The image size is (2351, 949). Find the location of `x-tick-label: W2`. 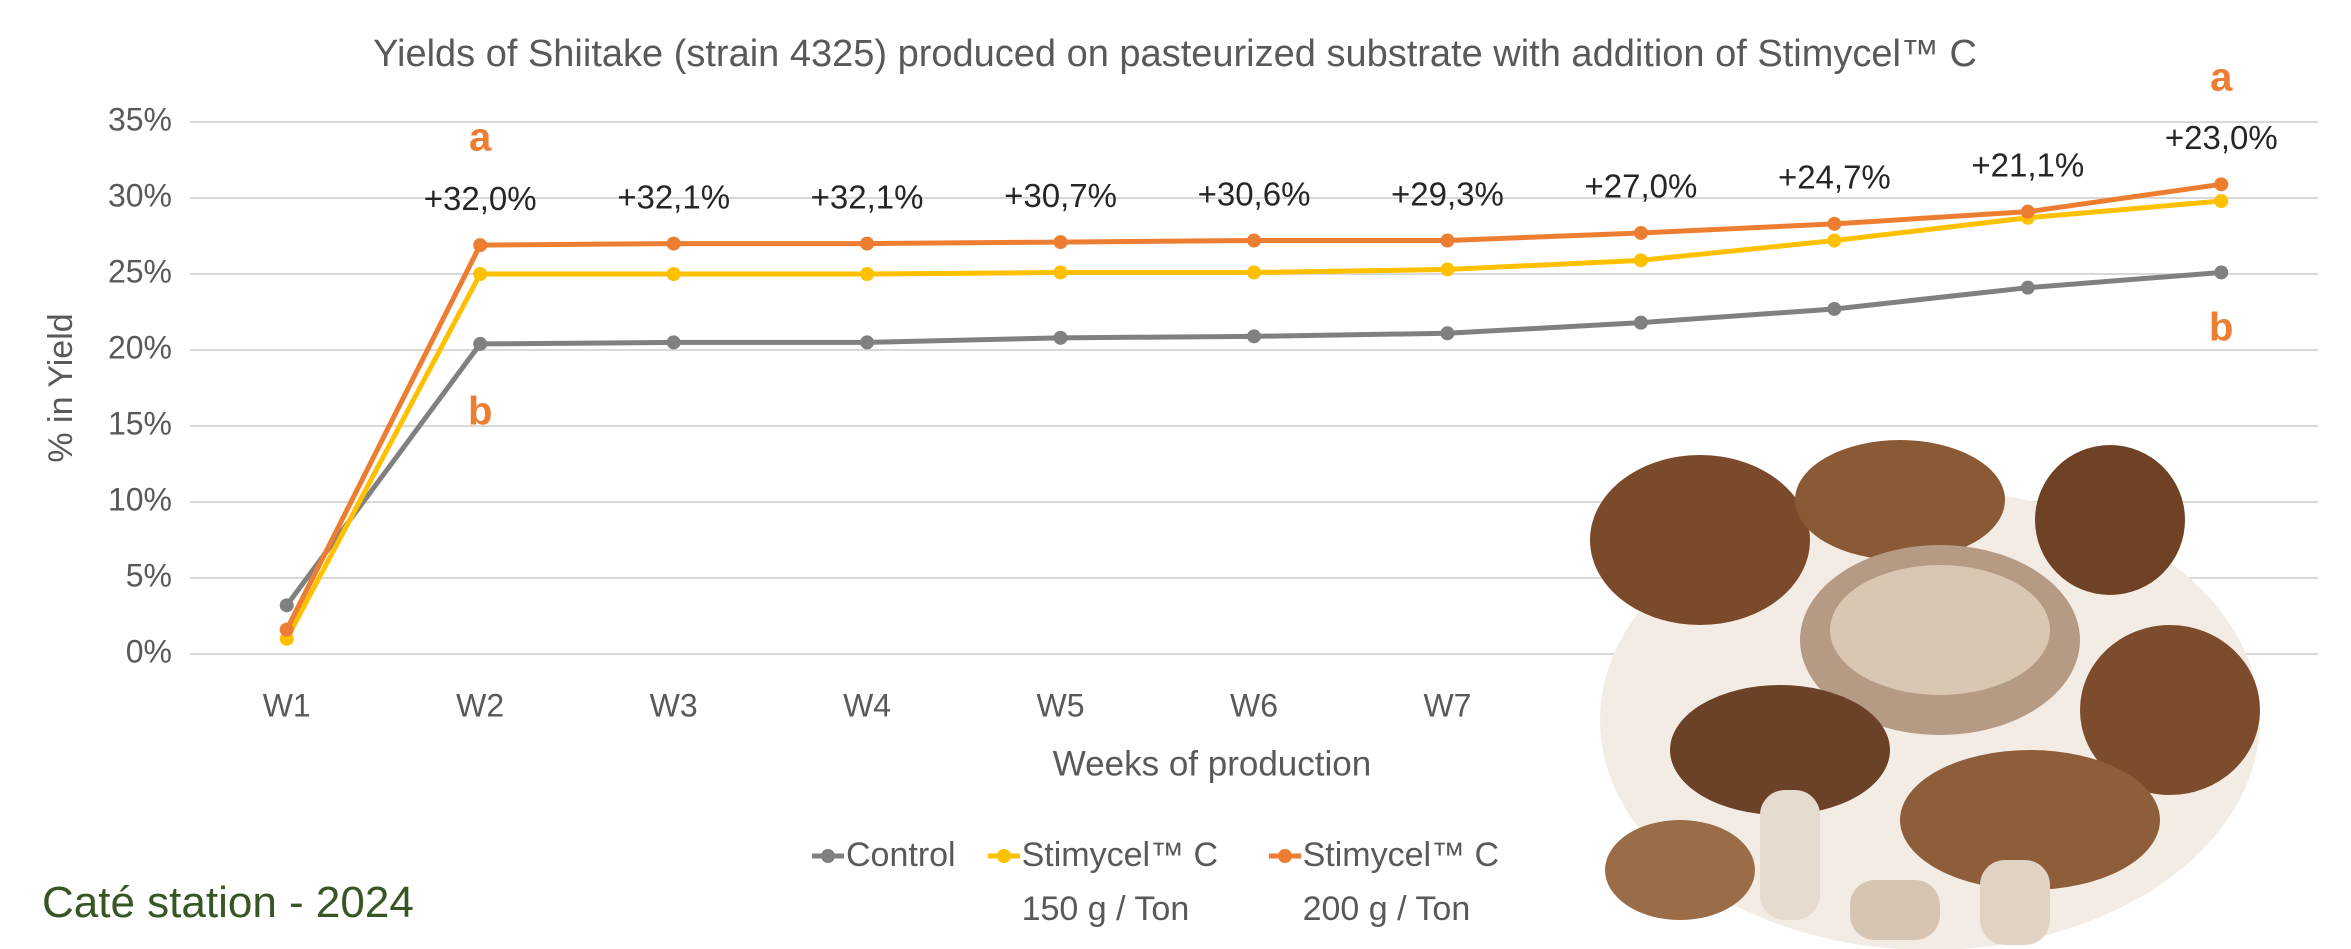

x-tick-label: W2 is located at coordinates (480, 705).